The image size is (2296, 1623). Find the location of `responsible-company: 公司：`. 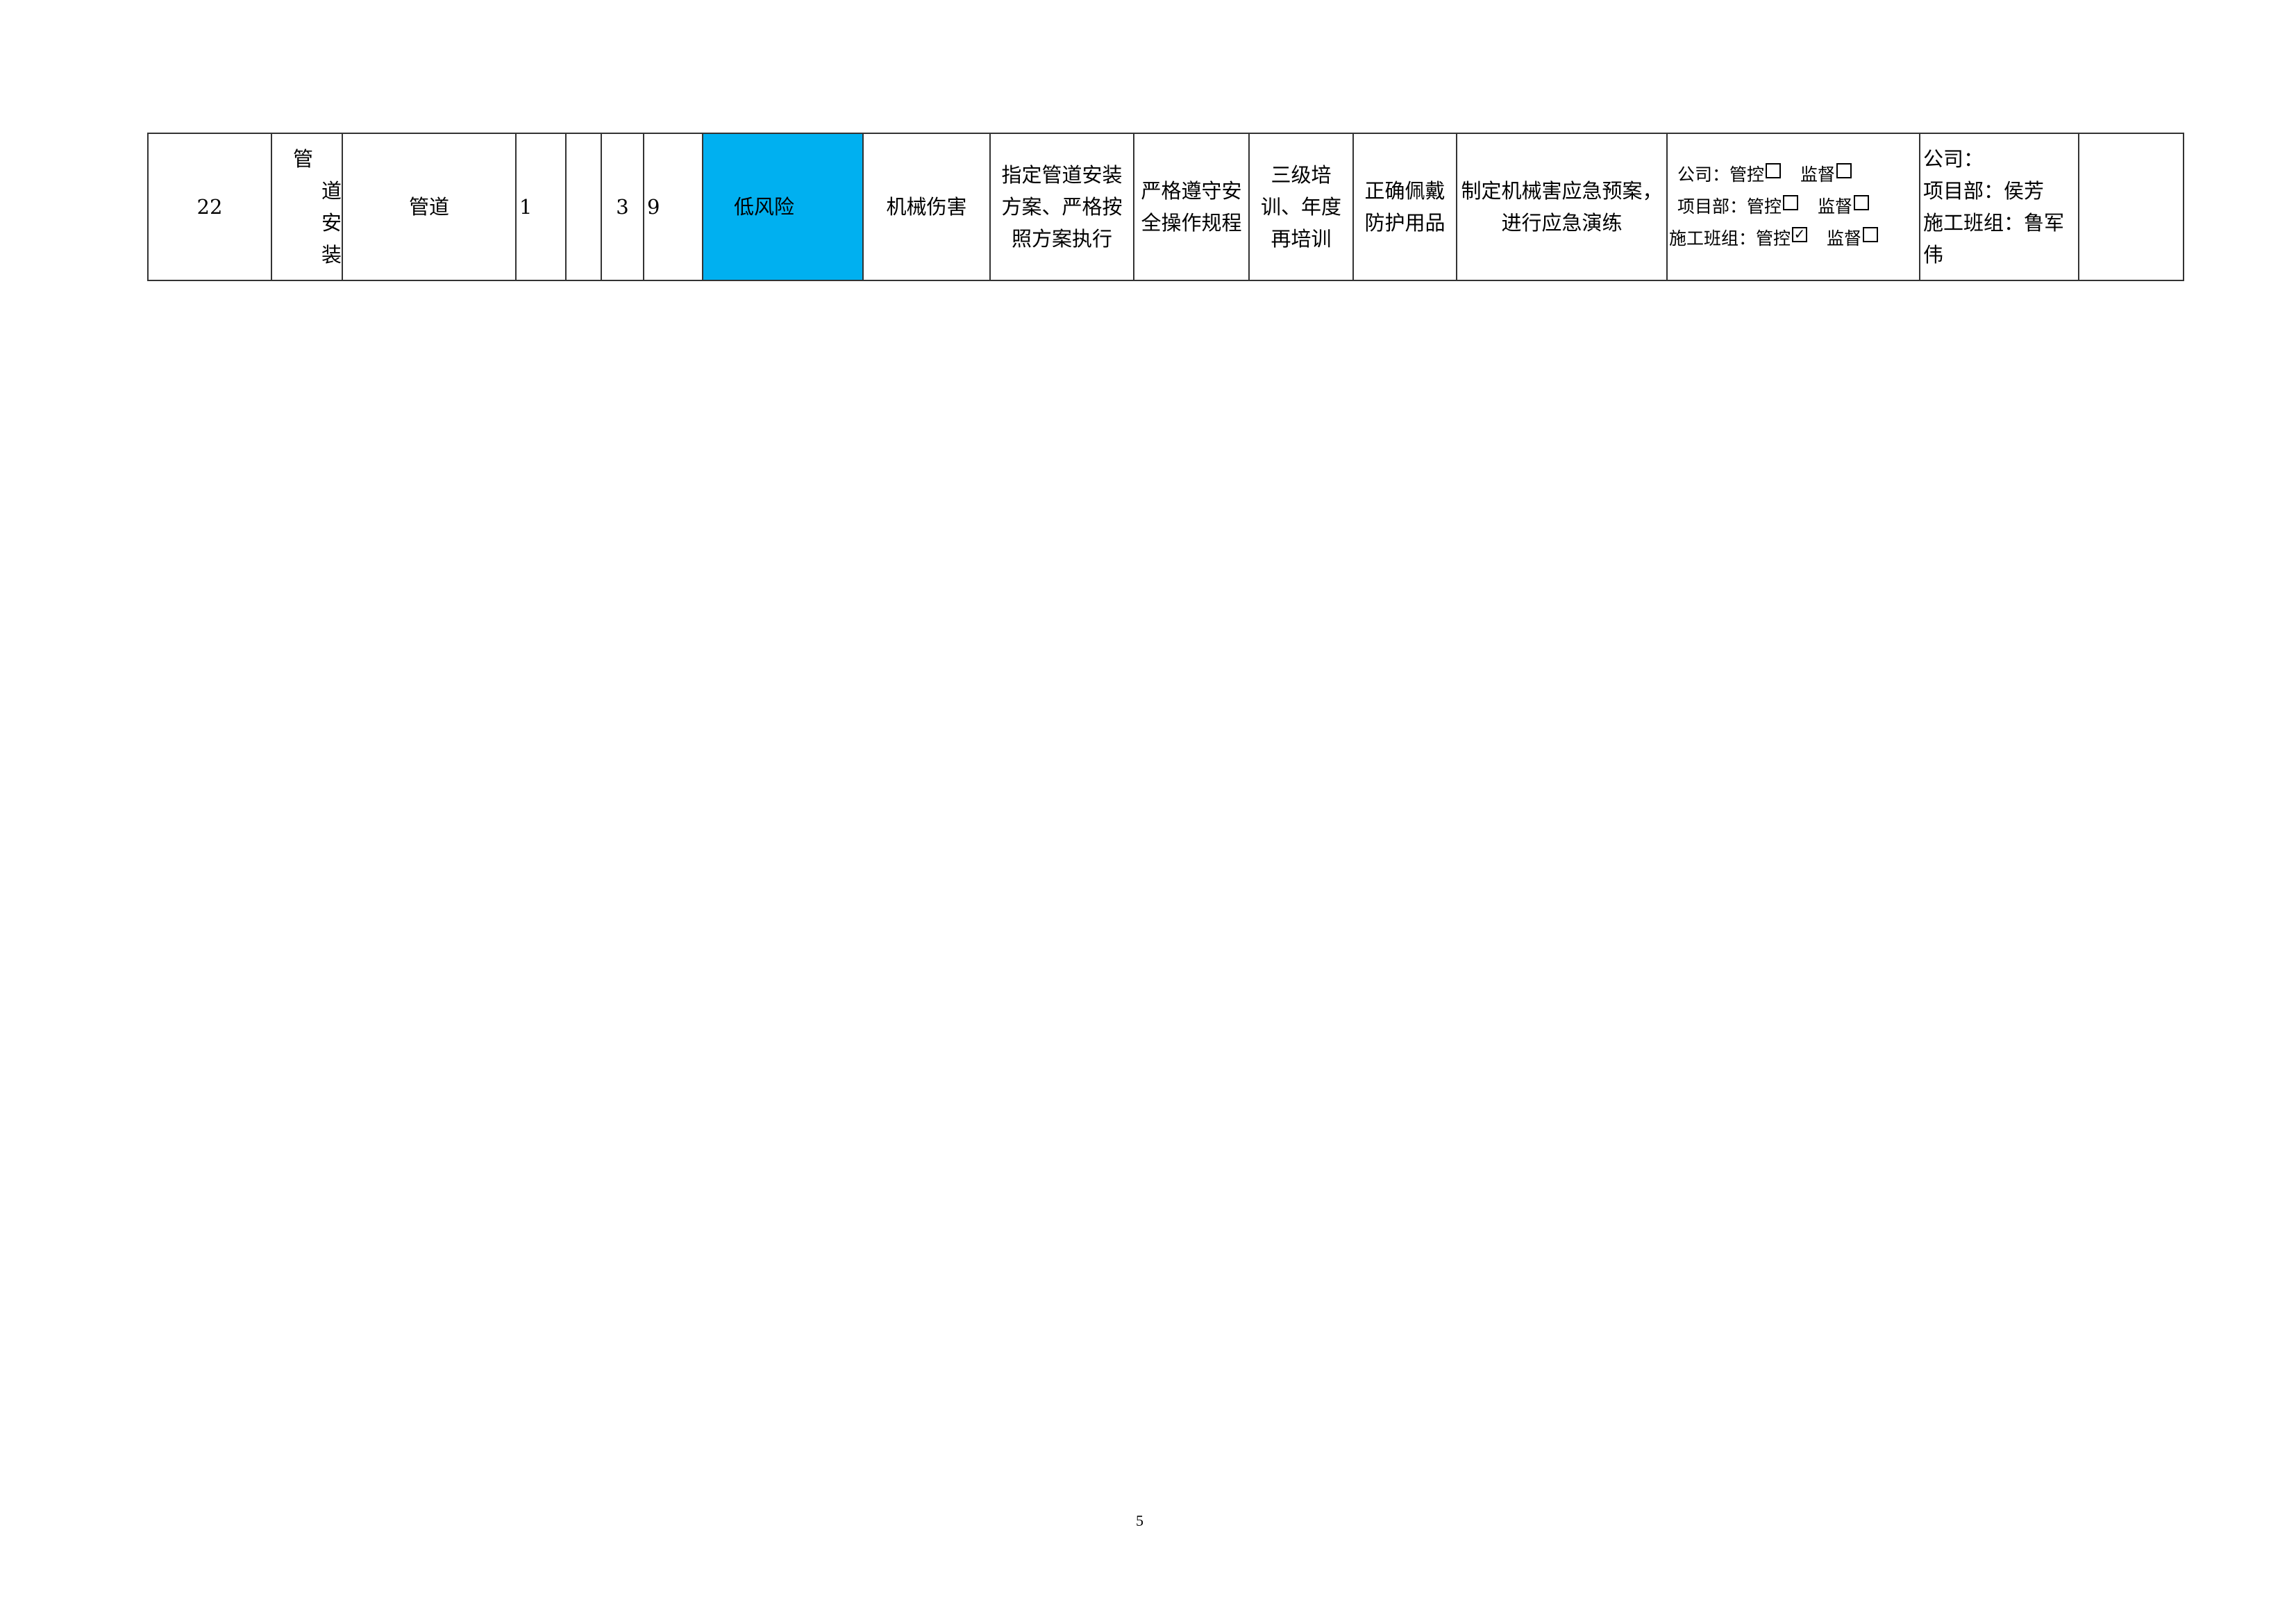

responsible-company: 公司： is located at coordinates (1953, 159).